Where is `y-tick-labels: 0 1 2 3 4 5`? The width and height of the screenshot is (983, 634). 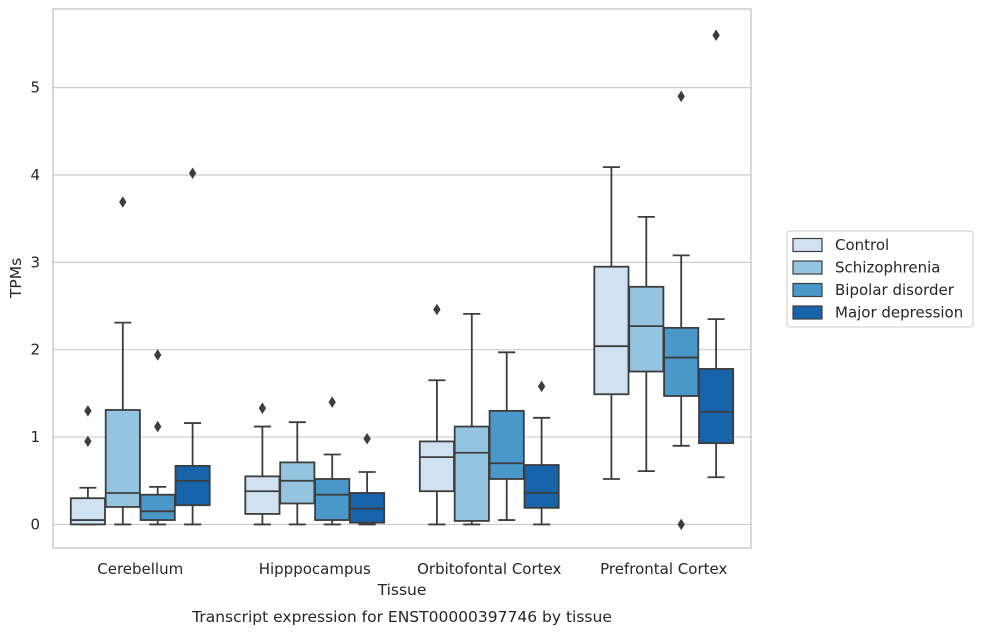 y-tick-labels: 0 1 2 3 4 5 is located at coordinates (35, 306).